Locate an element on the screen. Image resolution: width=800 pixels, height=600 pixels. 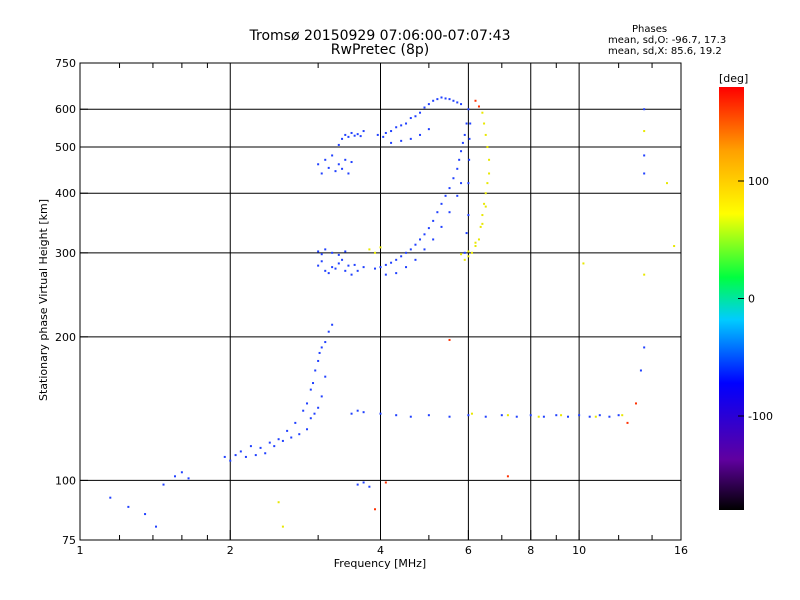
x-tick-label: 6 is located at coordinates (468, 550).